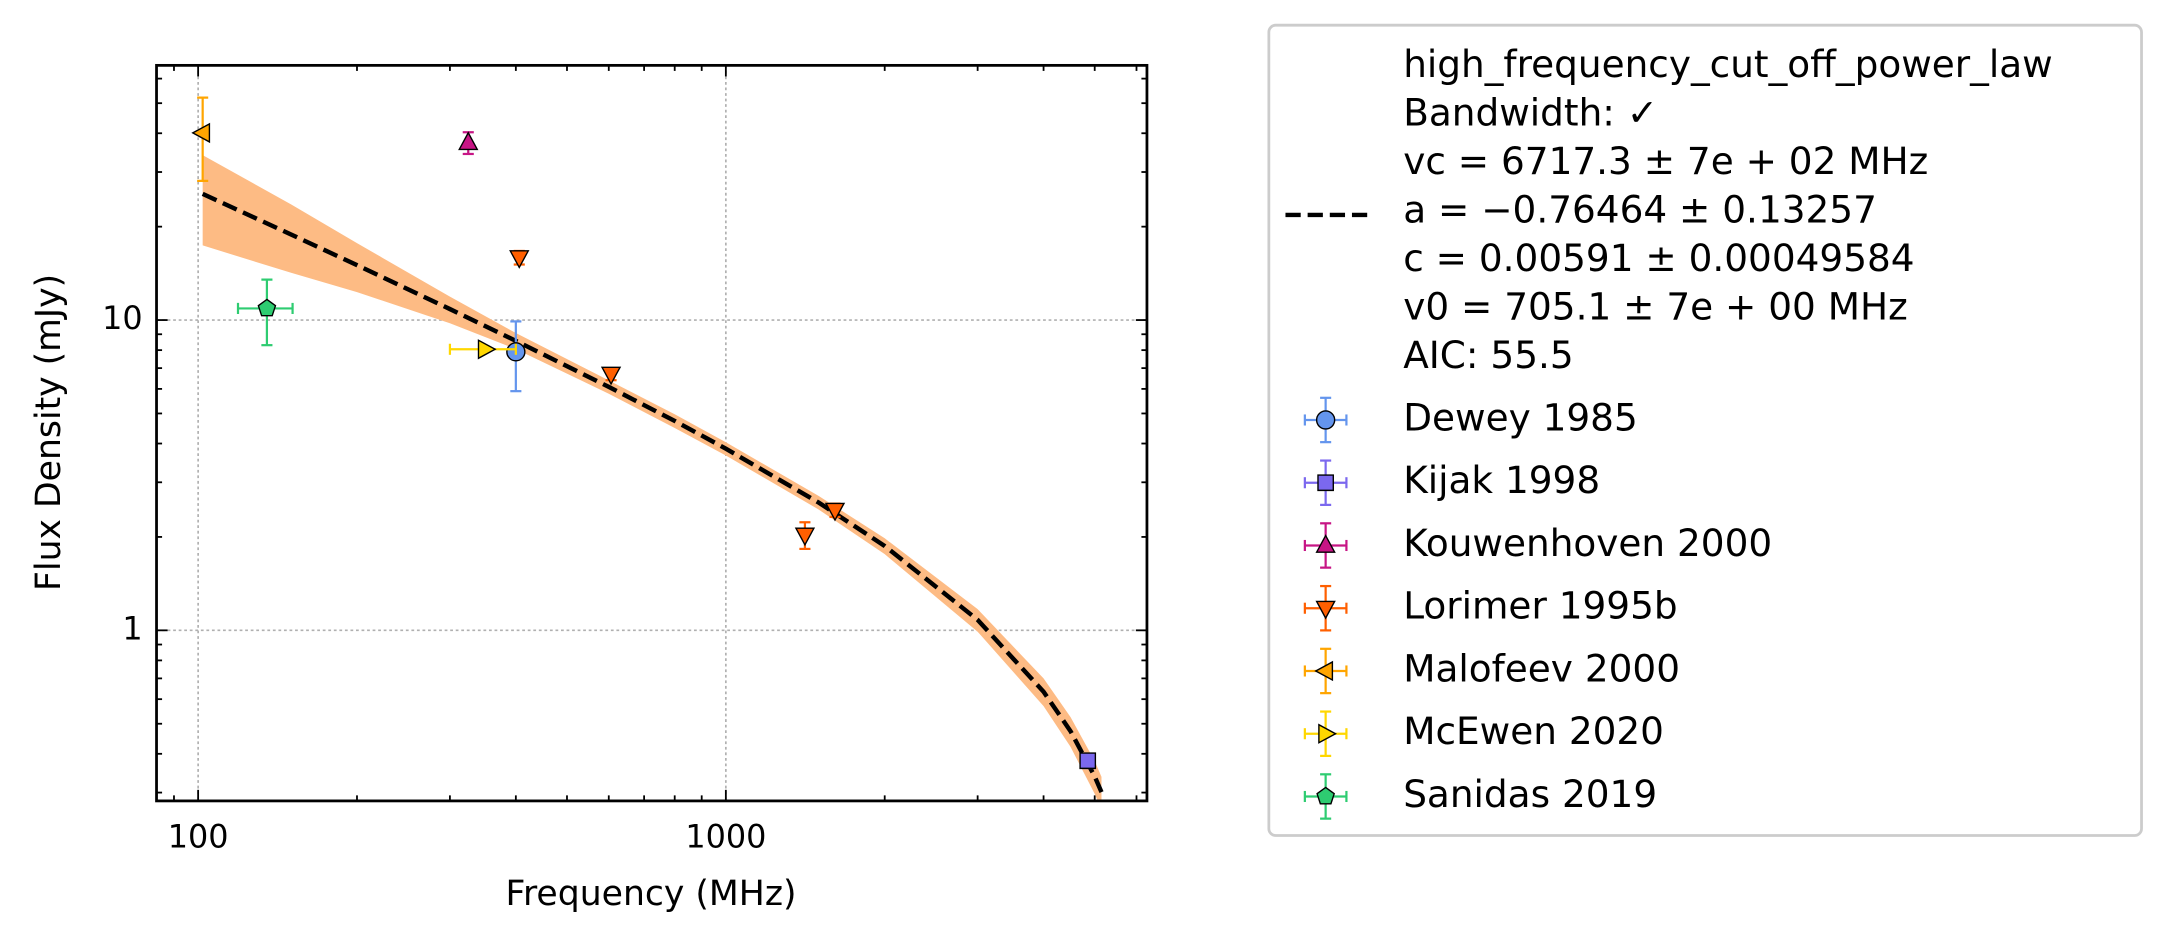 The width and height of the screenshot is (2172, 948). Describe the element at coordinates (1533, 731) in the screenshot. I see `legend-label: McEwen 2020` at that location.